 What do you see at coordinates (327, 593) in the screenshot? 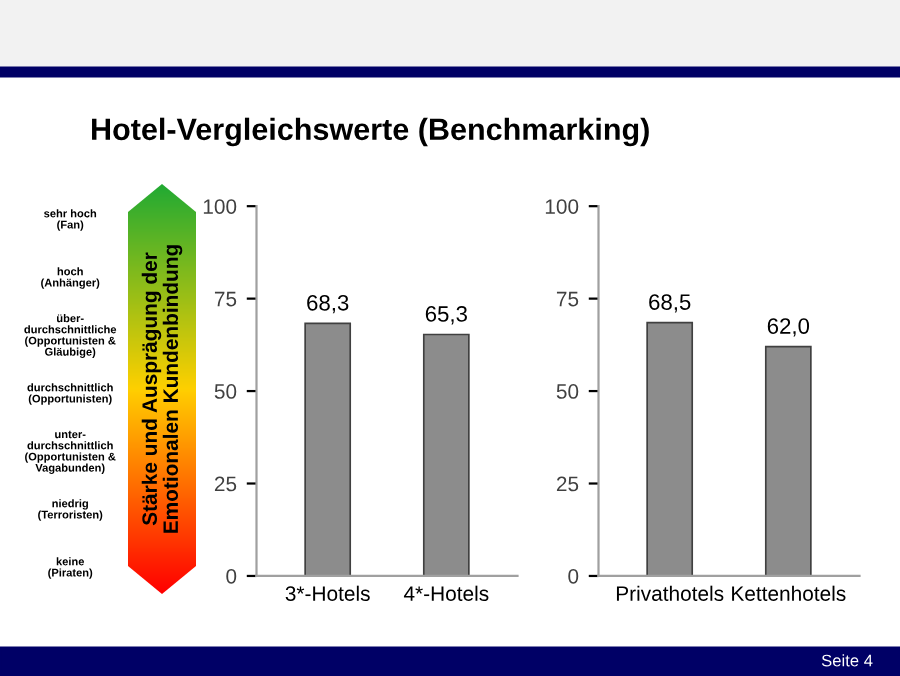
I see `x-tick-label: 3*-Hotels` at bounding box center [327, 593].